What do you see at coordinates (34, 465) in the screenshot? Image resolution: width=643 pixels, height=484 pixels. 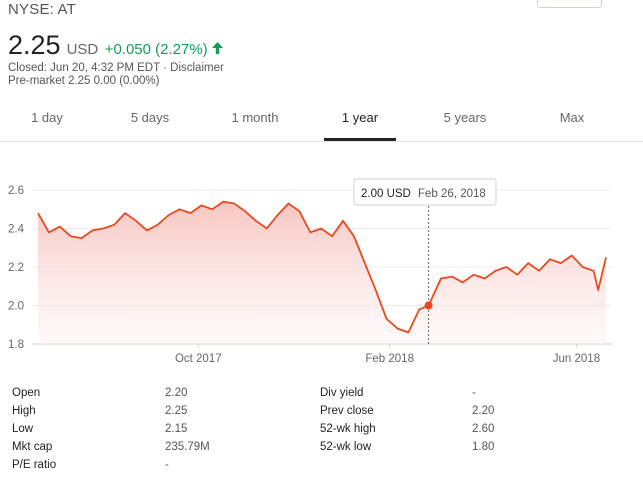 I see `stat-label-pe-ratio: P/E ratio` at bounding box center [34, 465].